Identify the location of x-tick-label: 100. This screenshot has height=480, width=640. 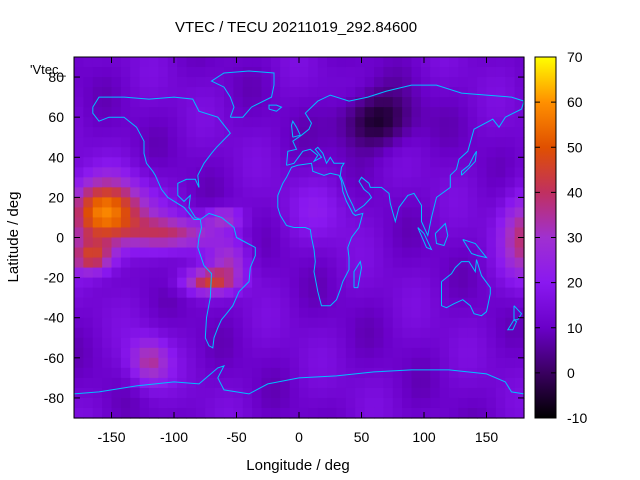
(424, 437).